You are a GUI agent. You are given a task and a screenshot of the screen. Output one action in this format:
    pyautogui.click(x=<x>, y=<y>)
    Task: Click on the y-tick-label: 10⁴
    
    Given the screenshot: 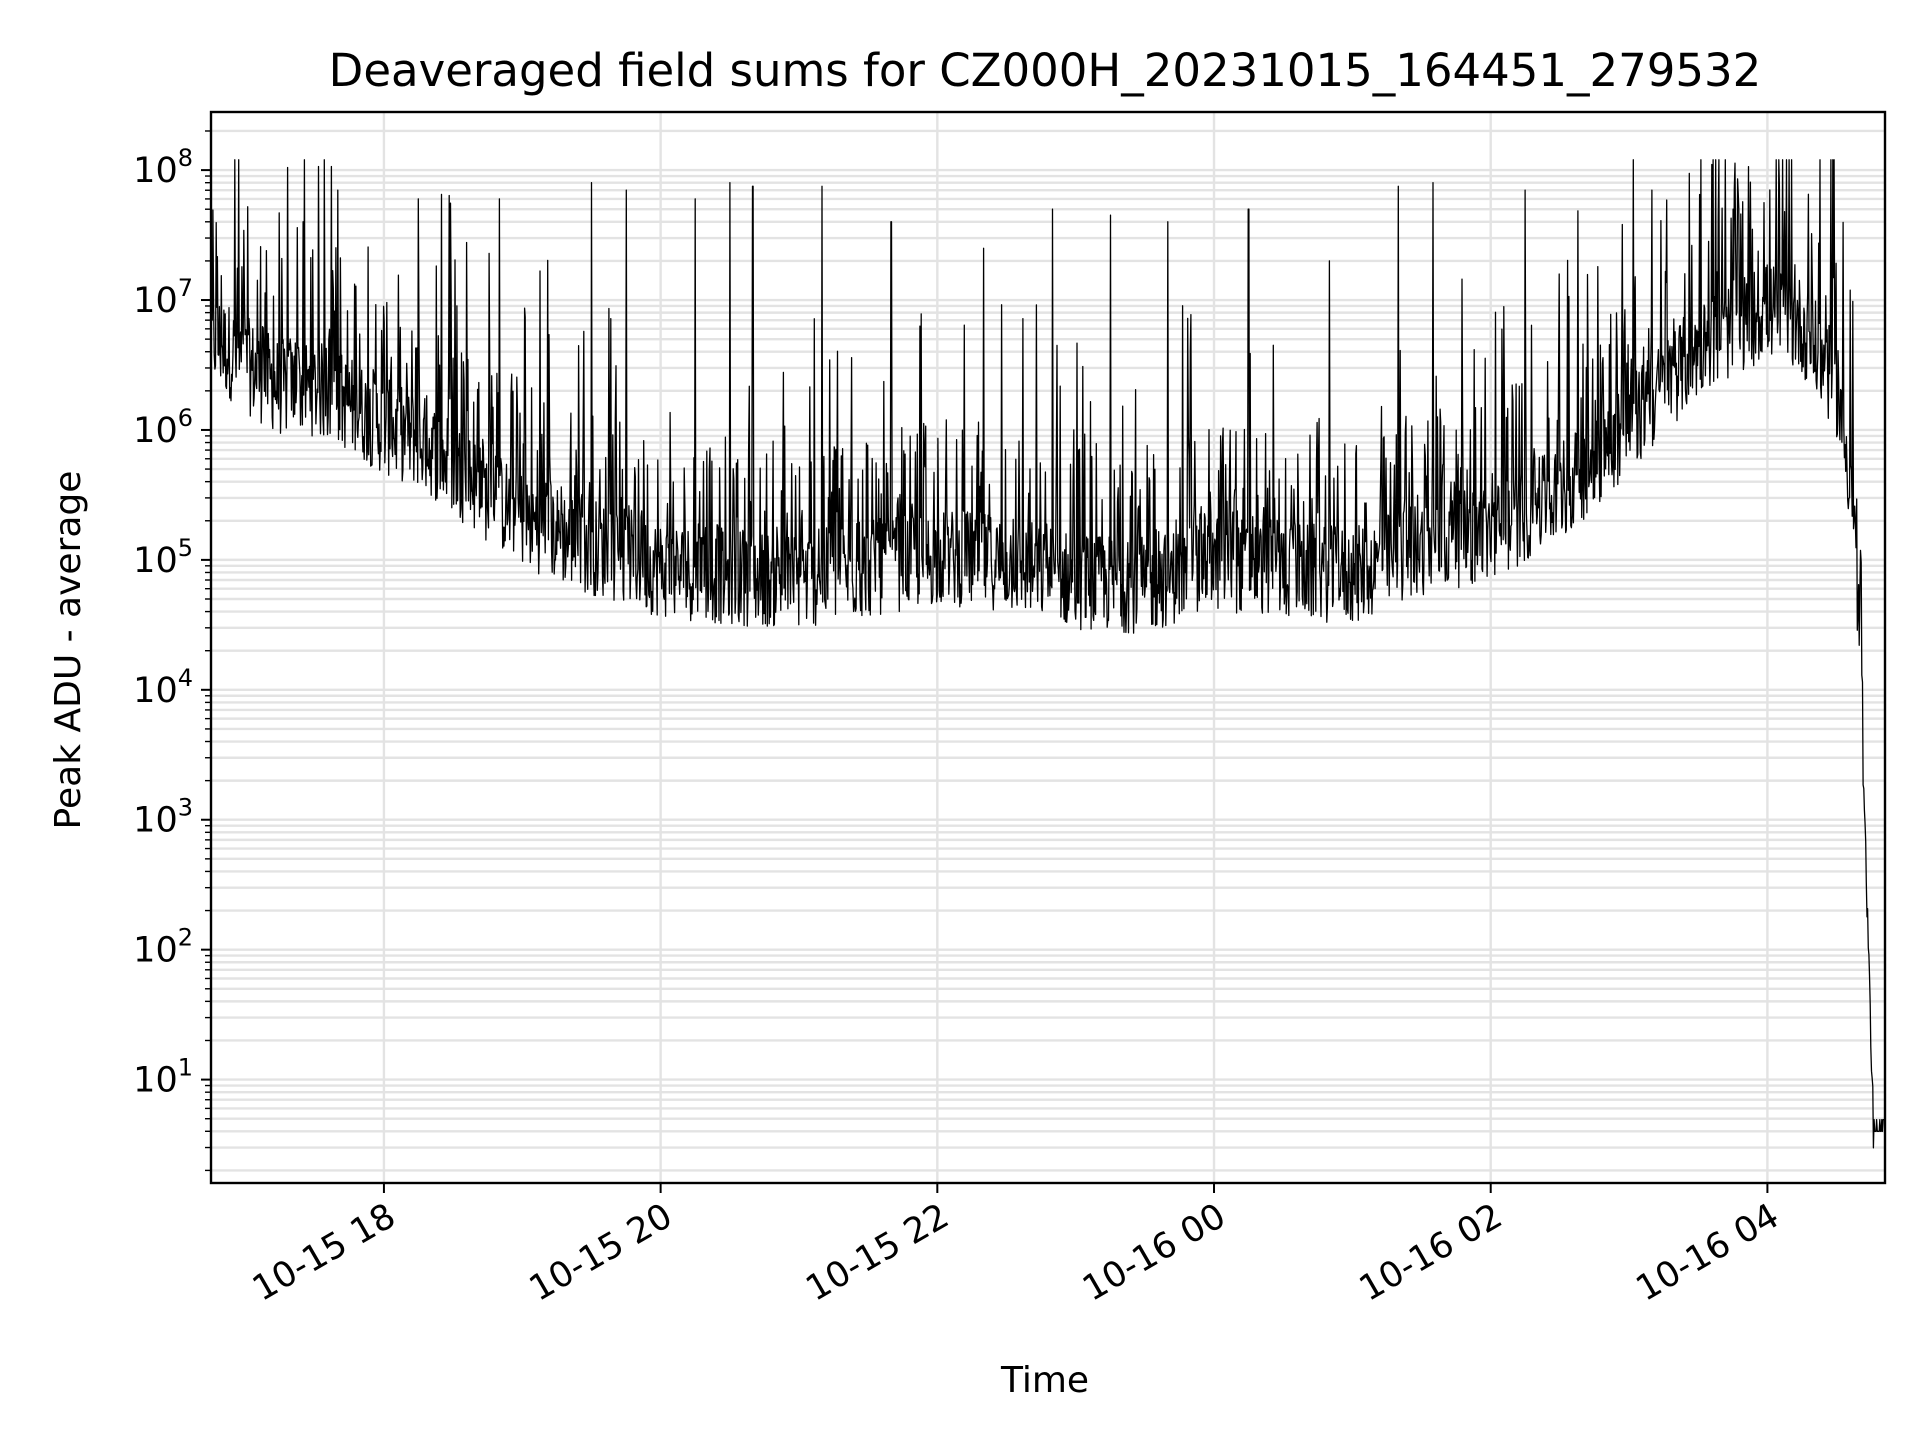 What is the action you would take?
    pyautogui.click(x=163, y=687)
    